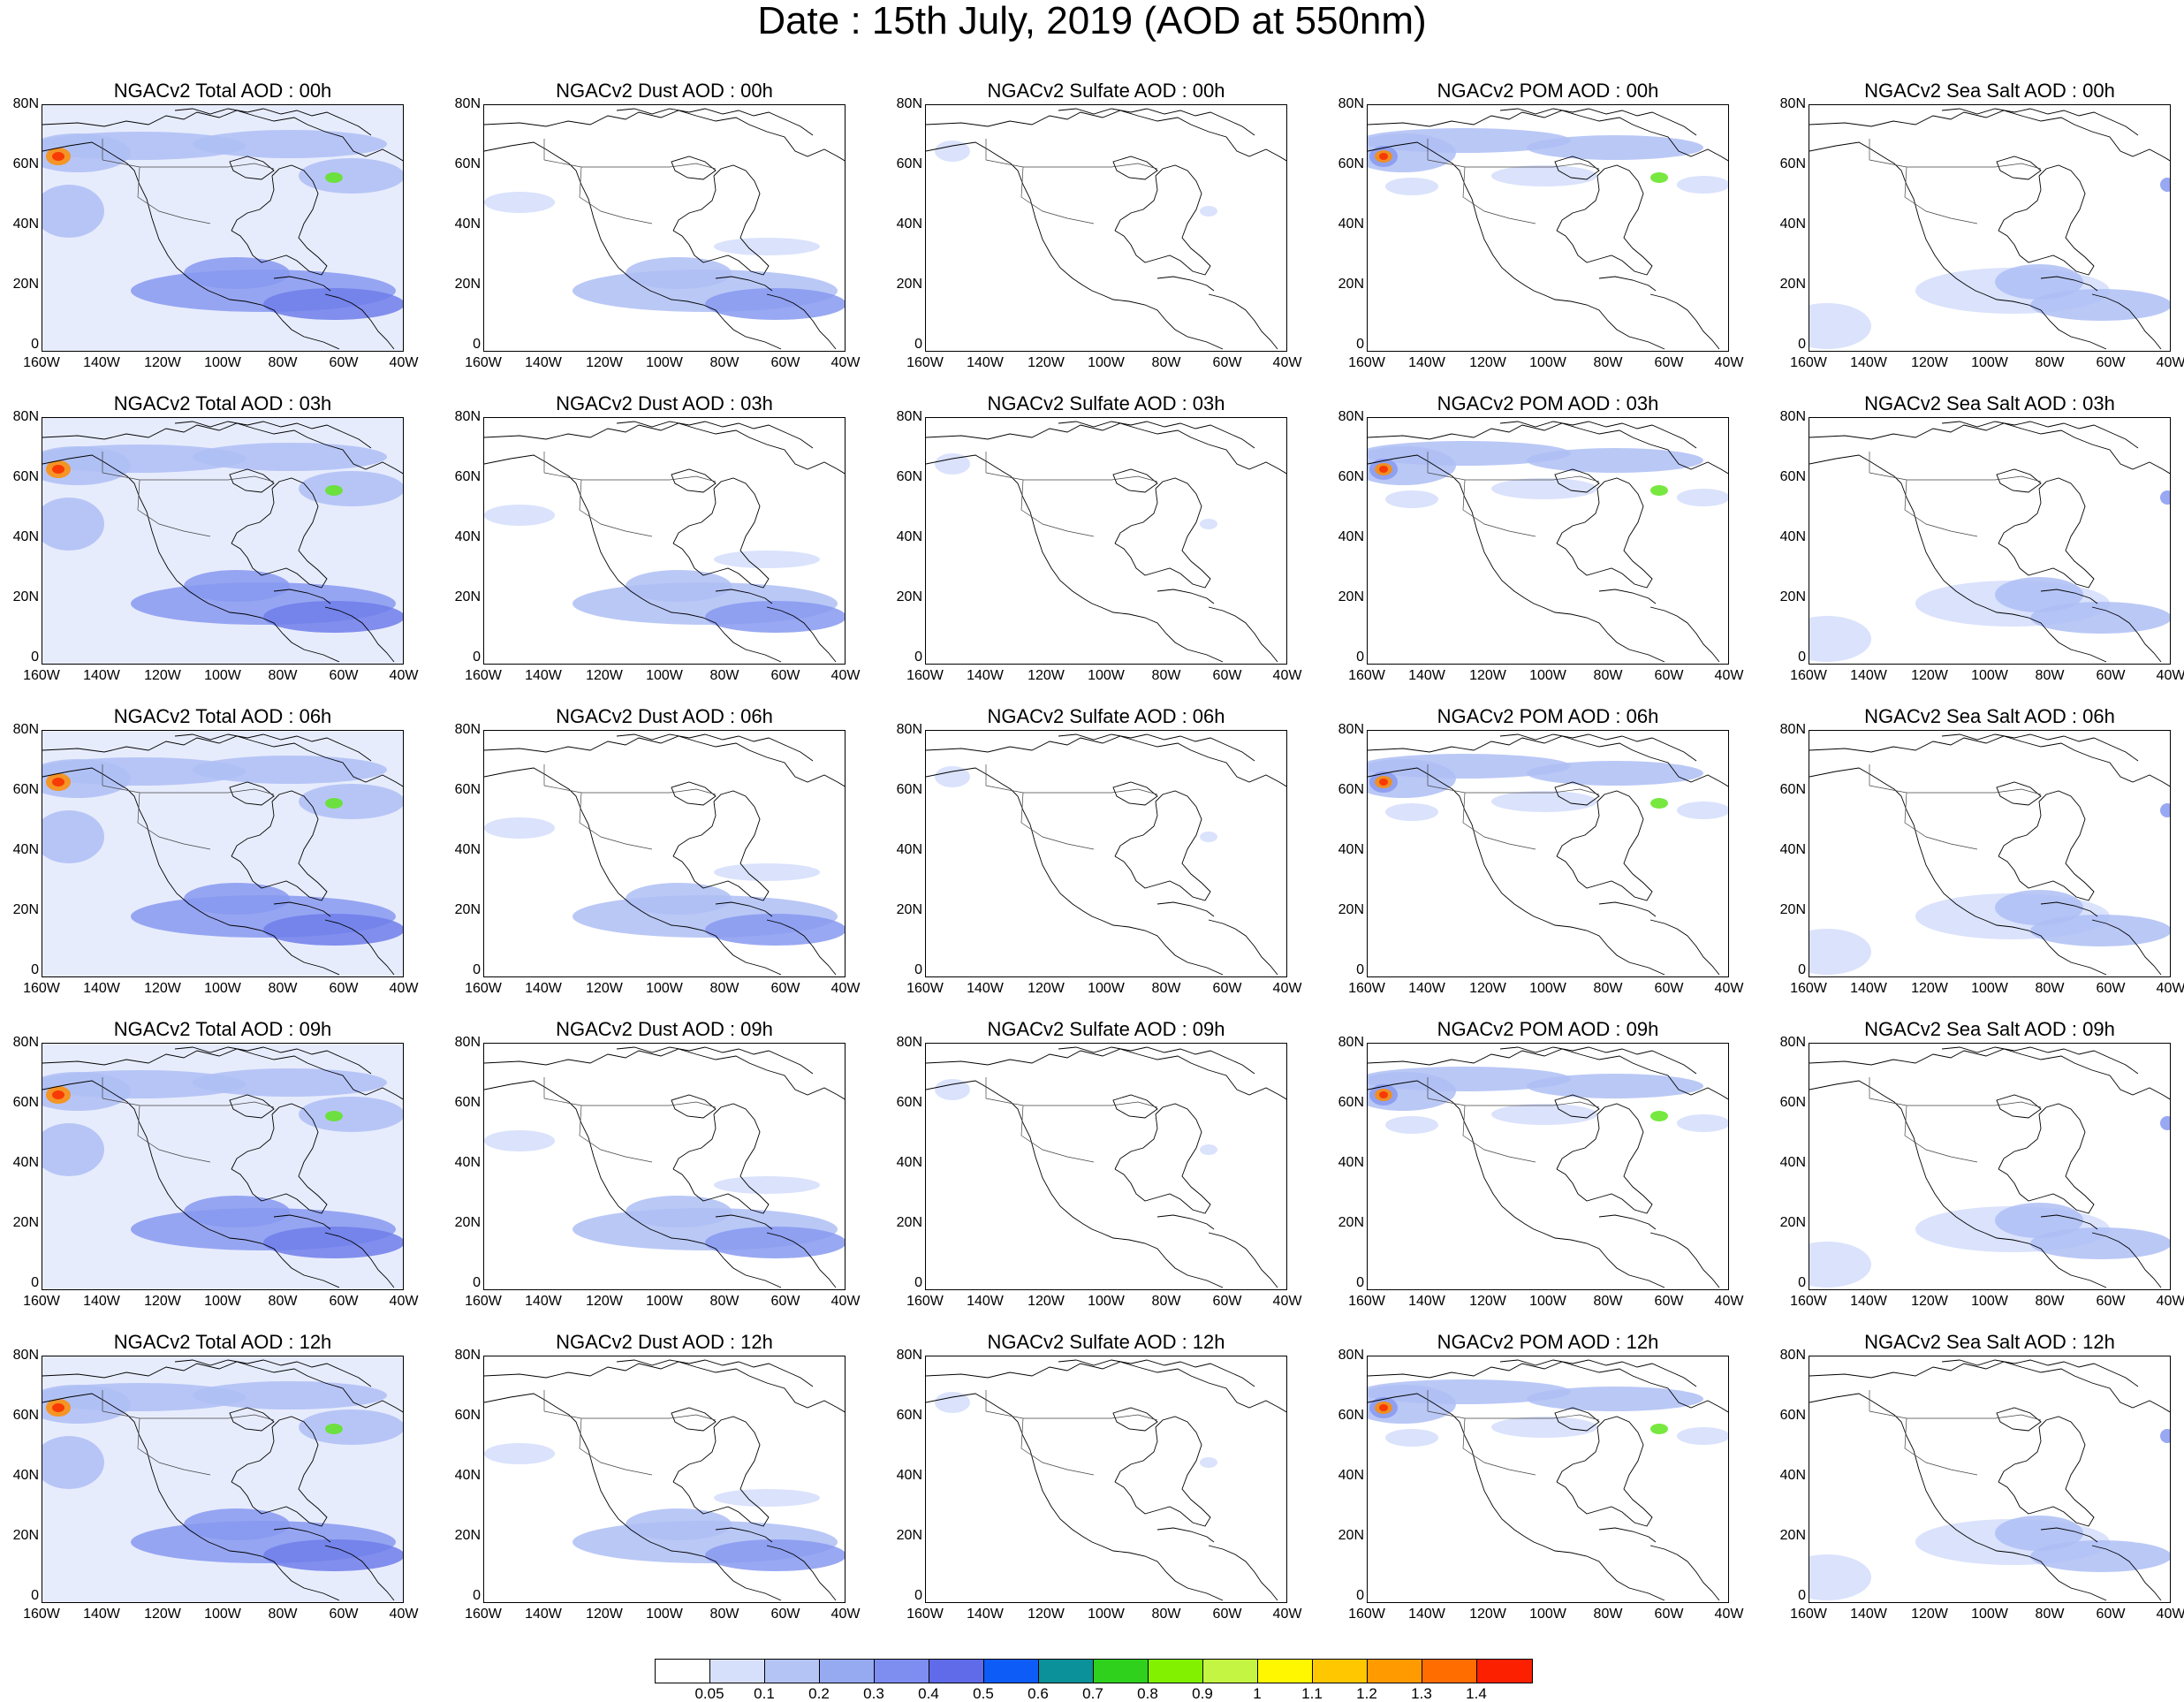 This screenshot has height=1702, width=2184. What do you see at coordinates (1989, 1342) in the screenshot?
I see `panel-title: NGACv2 Sea Salt AOD : 12h` at bounding box center [1989, 1342].